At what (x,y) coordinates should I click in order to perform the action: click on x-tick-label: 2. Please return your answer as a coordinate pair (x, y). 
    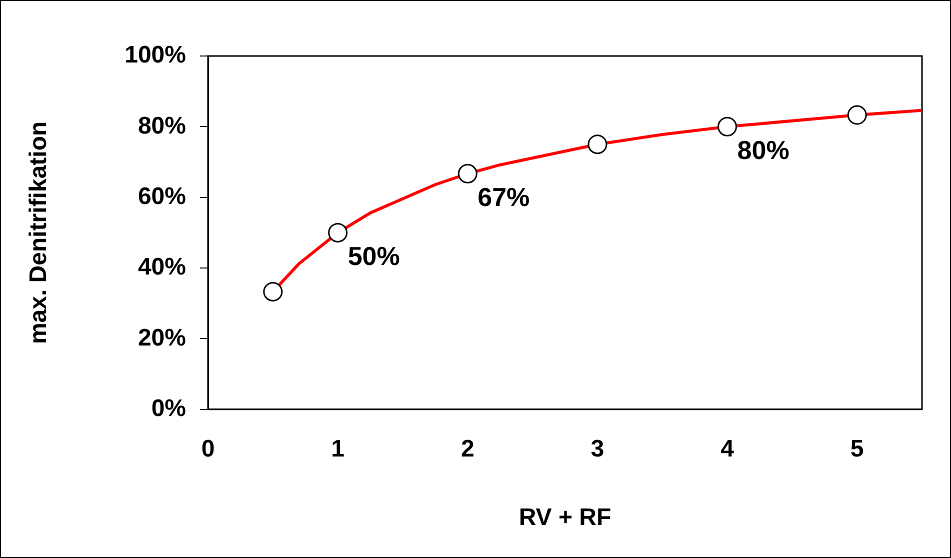
    Looking at the image, I should click on (467, 448).